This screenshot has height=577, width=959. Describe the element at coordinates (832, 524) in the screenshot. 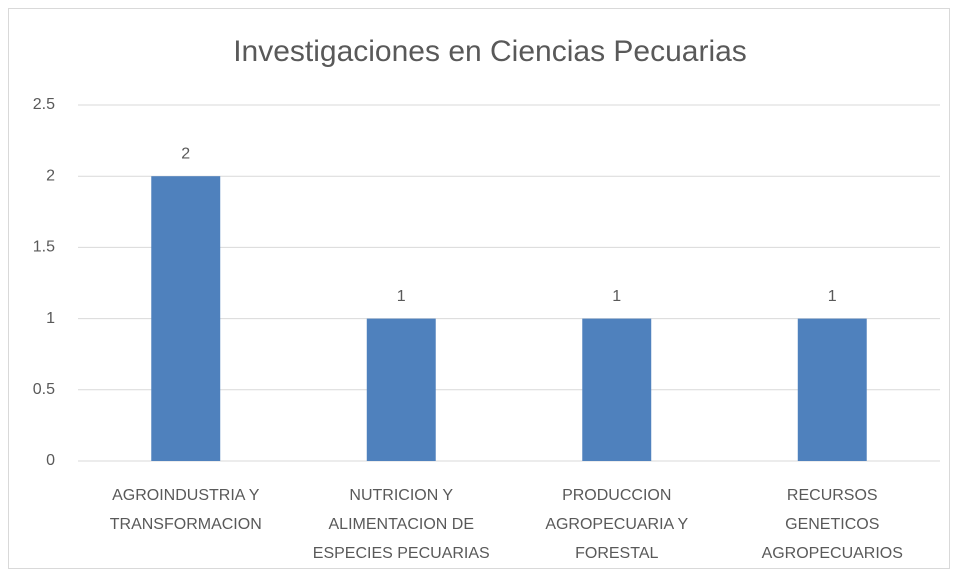

I see `x-tick-label: RECURSOS GENETICOS AGROPECUARIOS` at that location.